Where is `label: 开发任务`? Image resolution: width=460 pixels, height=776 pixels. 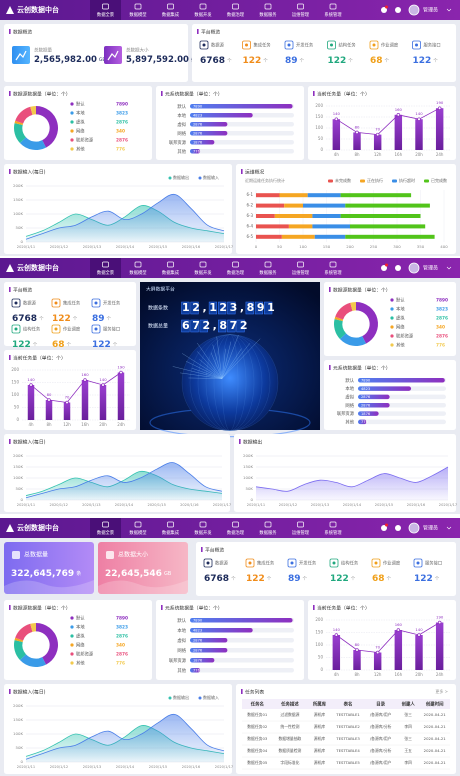
label: 开发任务 is located at coordinates (305, 45).